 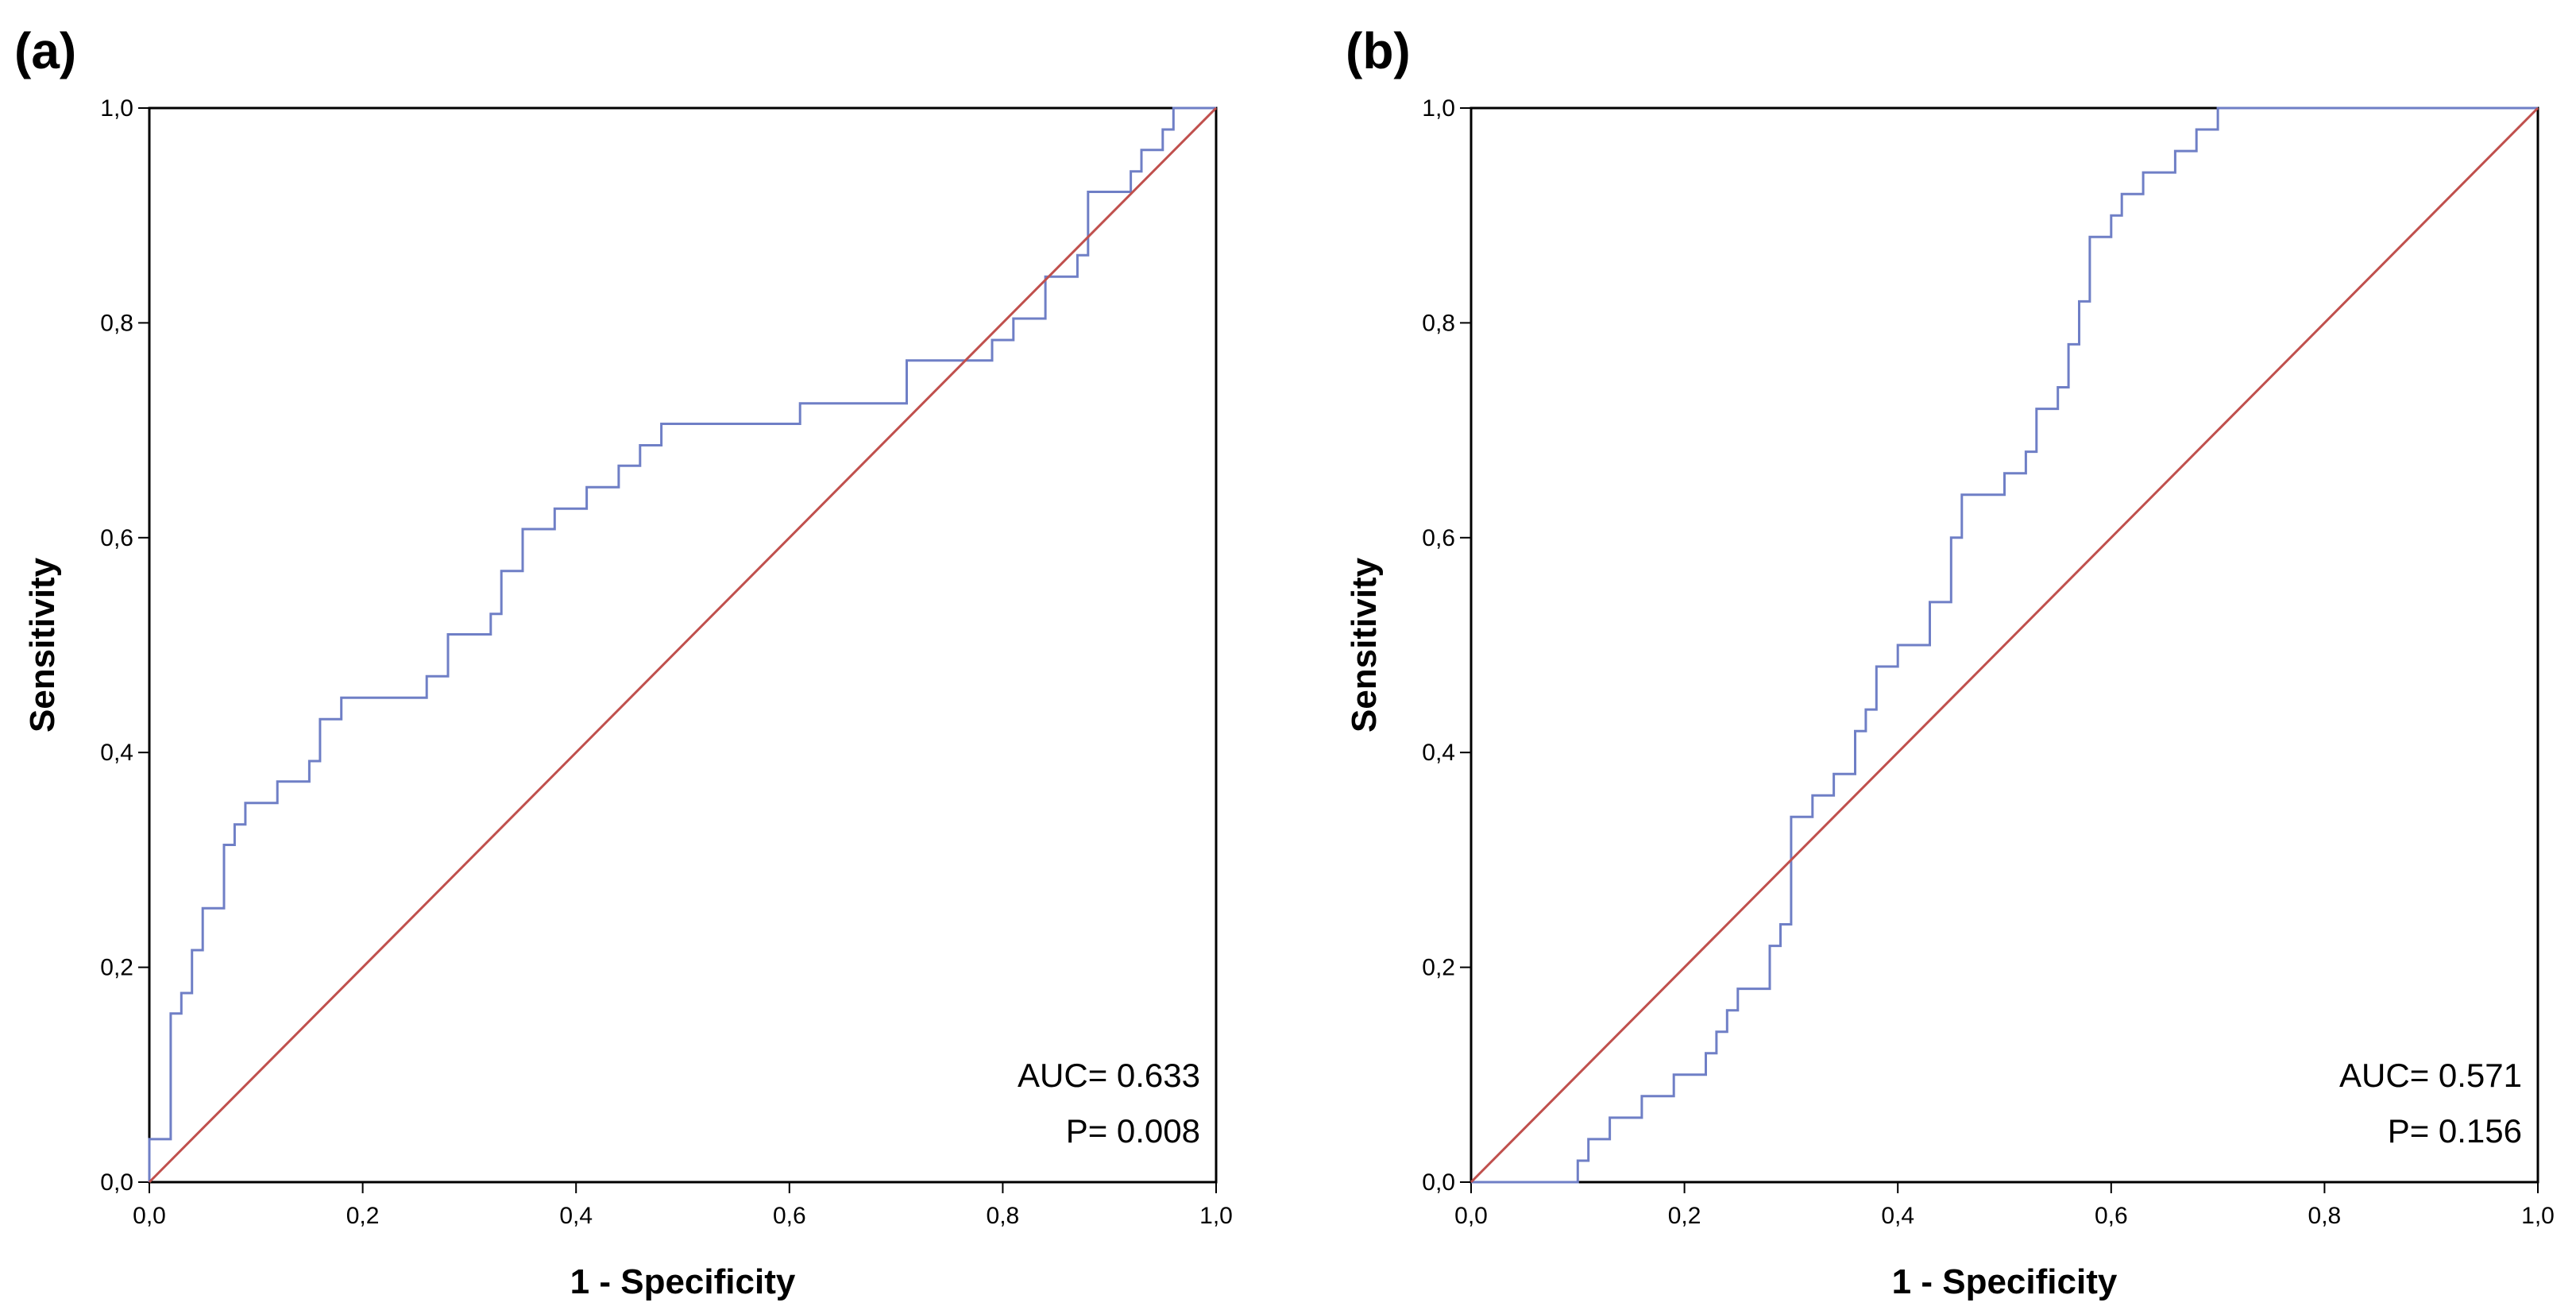 What do you see at coordinates (45, 51) in the screenshot?
I see `panel-label: (a)` at bounding box center [45, 51].